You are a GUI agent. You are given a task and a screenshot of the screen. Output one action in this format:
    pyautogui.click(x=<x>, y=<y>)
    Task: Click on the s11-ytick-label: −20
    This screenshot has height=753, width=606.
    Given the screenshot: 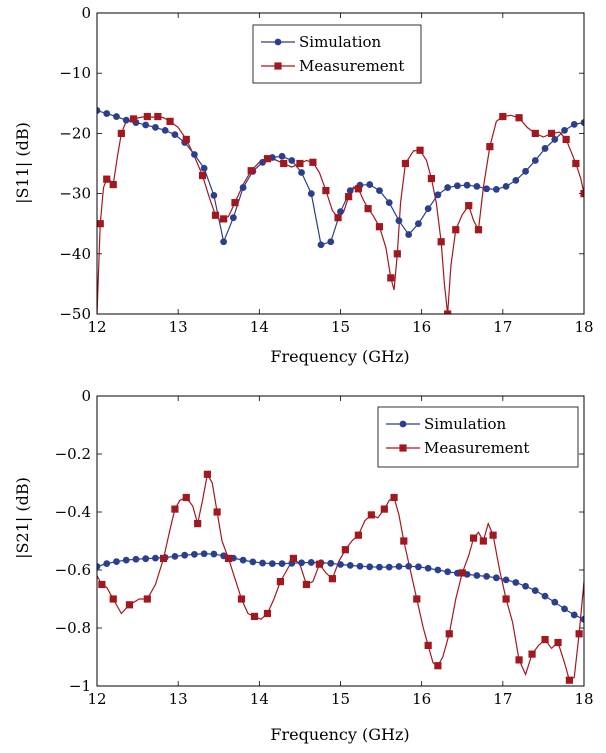 What is the action you would take?
    pyautogui.click(x=75, y=133)
    